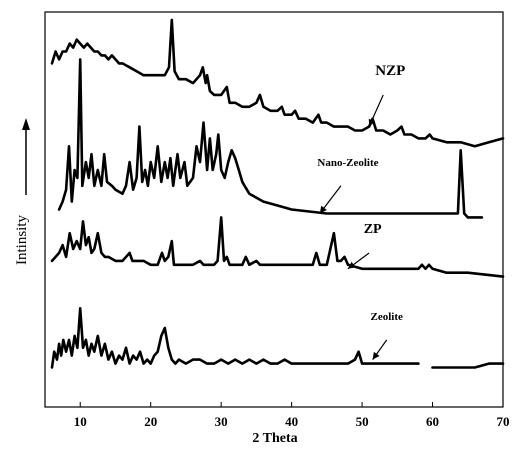 This screenshot has height=450, width=519. What do you see at coordinates (277, 247) in the screenshot?
I see `series-line-zp` at bounding box center [277, 247].